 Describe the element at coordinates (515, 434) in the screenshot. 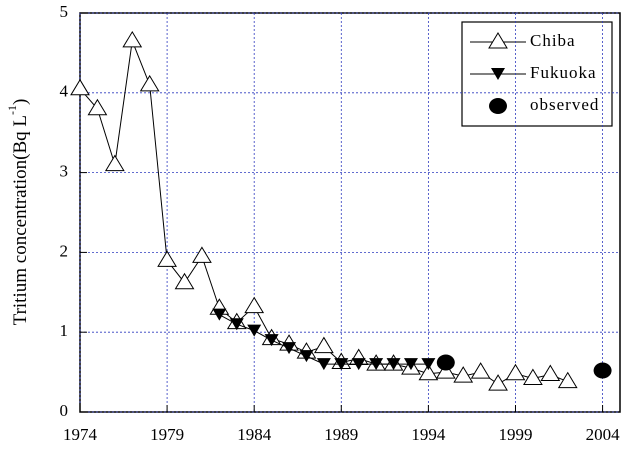

I see `x-tick-label: 1999` at that location.